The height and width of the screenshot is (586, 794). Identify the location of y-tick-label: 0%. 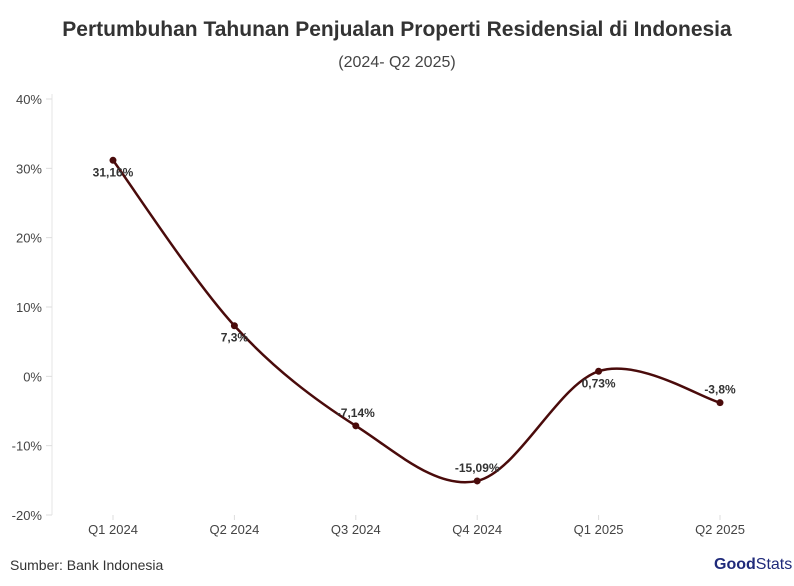
(32, 376).